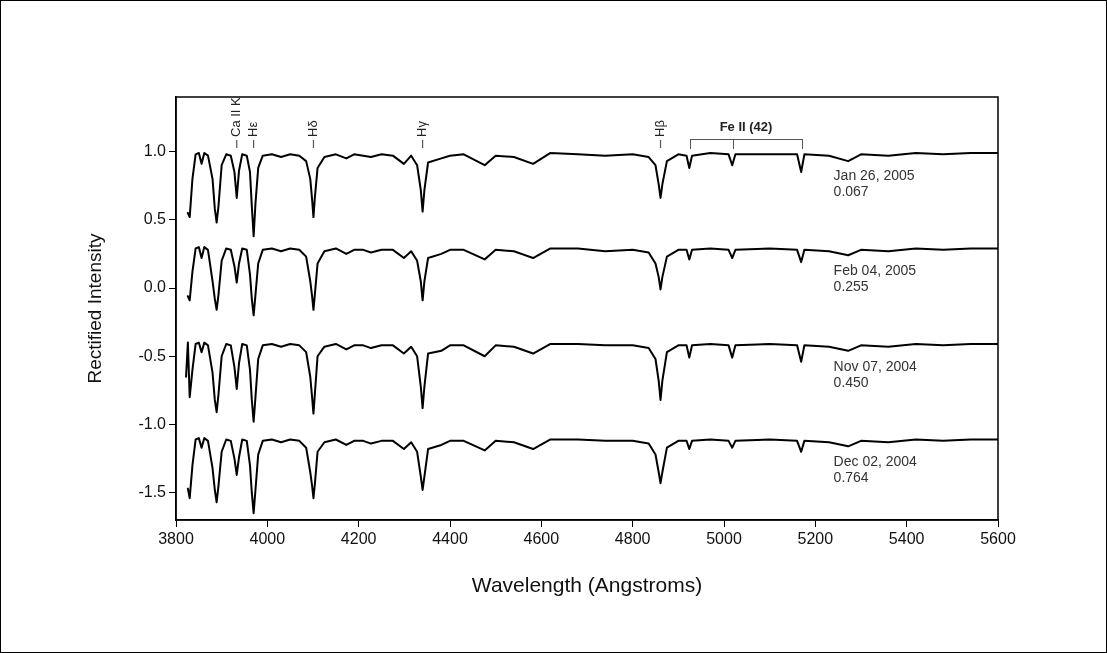 The height and width of the screenshot is (653, 1107). What do you see at coordinates (152, 492) in the screenshot?
I see `y-tick-label: -1.5` at bounding box center [152, 492].